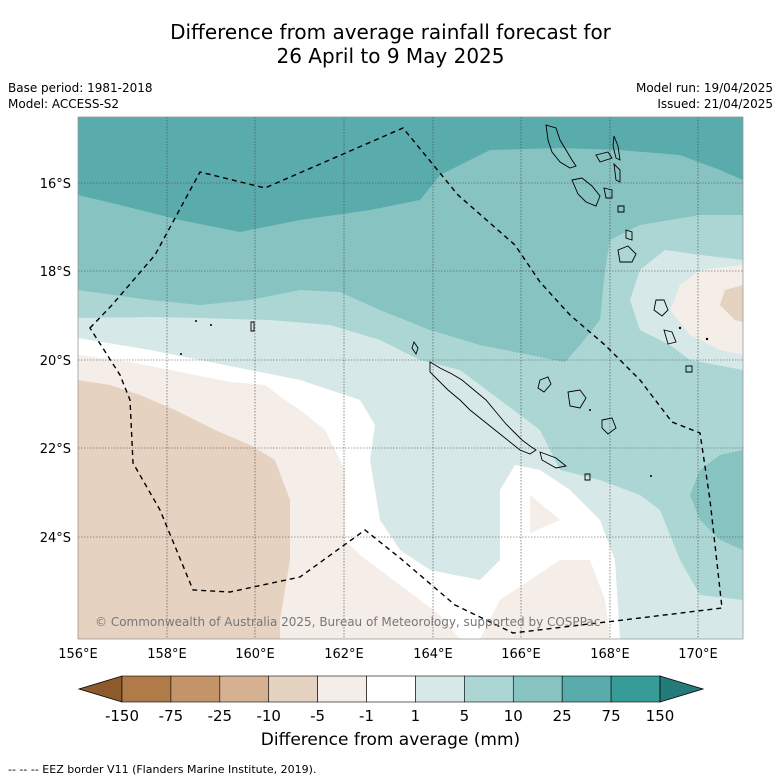 This screenshot has height=781, width=781. I want to click on small-islets, so click(444, 398).